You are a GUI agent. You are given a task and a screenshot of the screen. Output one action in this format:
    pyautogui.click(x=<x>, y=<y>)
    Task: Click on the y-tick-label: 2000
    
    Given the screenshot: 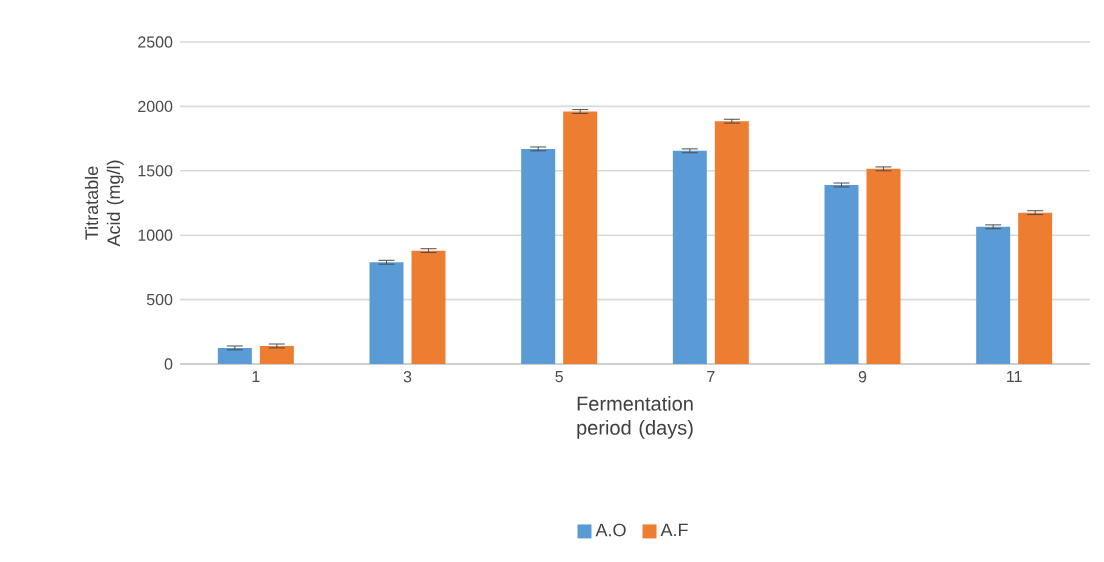 What is the action you would take?
    pyautogui.click(x=155, y=106)
    